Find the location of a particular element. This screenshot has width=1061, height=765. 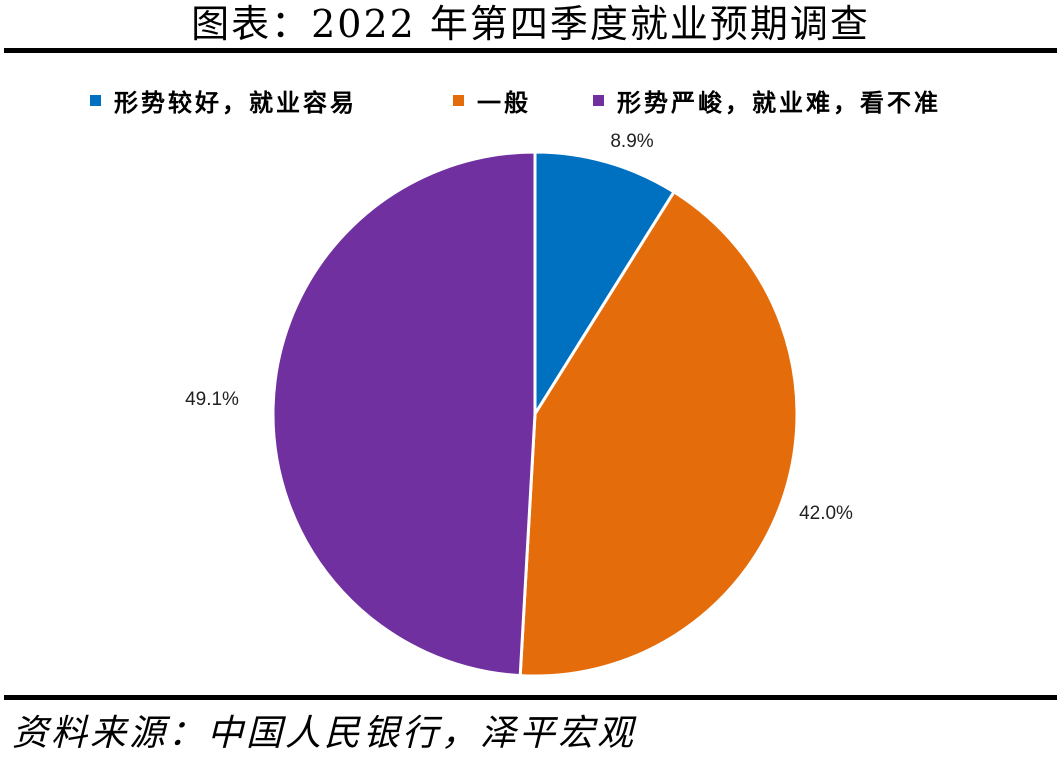

chart-title: 图表：2022 年第四季度就业预期调查 is located at coordinates (530, 24).